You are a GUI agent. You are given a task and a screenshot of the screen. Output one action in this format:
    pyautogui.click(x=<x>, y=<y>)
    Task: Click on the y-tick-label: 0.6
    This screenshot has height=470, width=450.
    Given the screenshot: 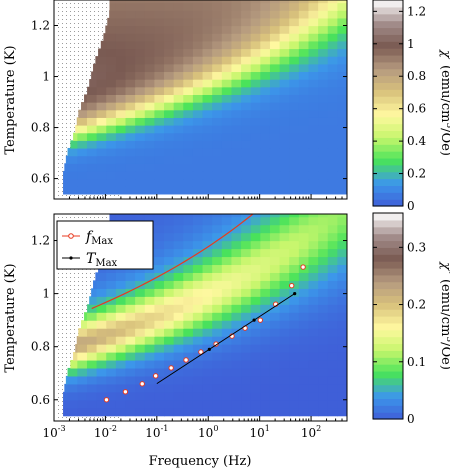 What is the action you would take?
    pyautogui.click(x=40, y=179)
    